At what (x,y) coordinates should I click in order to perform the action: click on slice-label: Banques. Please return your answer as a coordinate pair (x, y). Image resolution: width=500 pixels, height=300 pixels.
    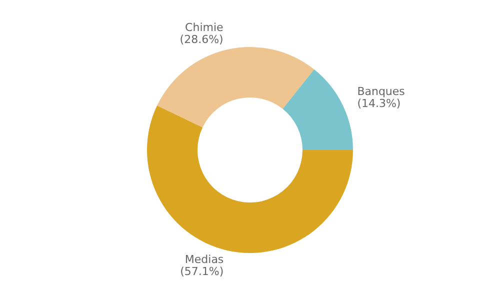
    Looking at the image, I should click on (381, 91).